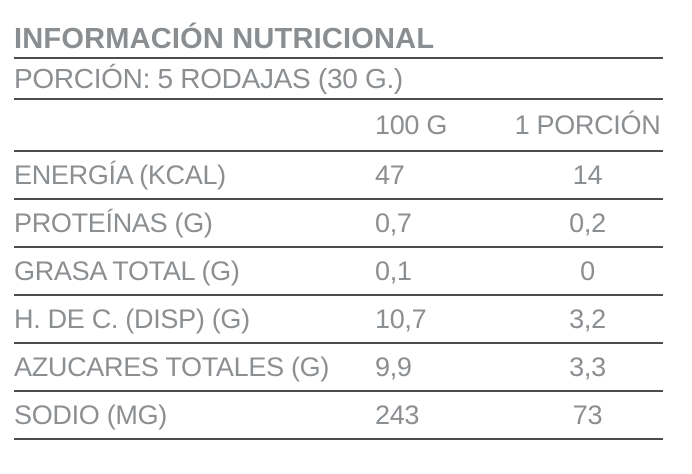 The height and width of the screenshot is (474, 692). What do you see at coordinates (338, 416) in the screenshot?
I see `table-row: SODIO (MG) 243 73` at bounding box center [338, 416].